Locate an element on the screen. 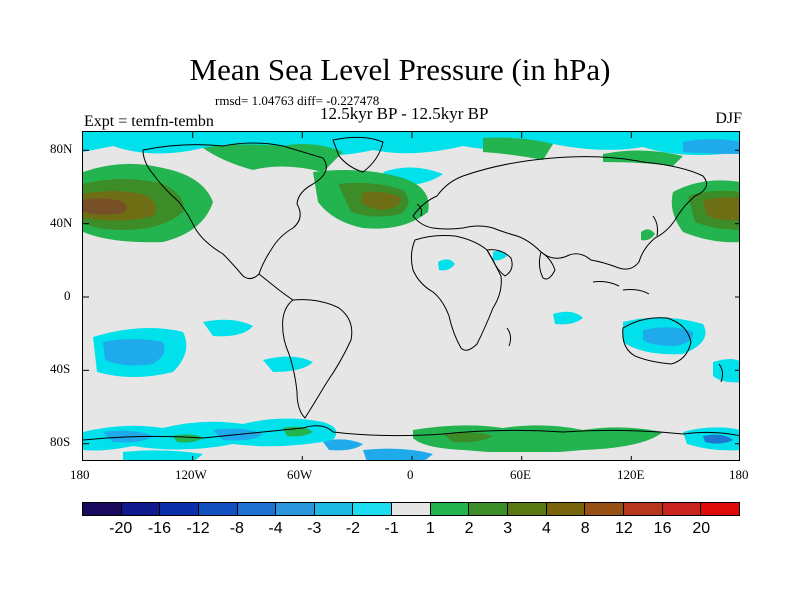  tropical-patches is located at coordinates (546, 277).